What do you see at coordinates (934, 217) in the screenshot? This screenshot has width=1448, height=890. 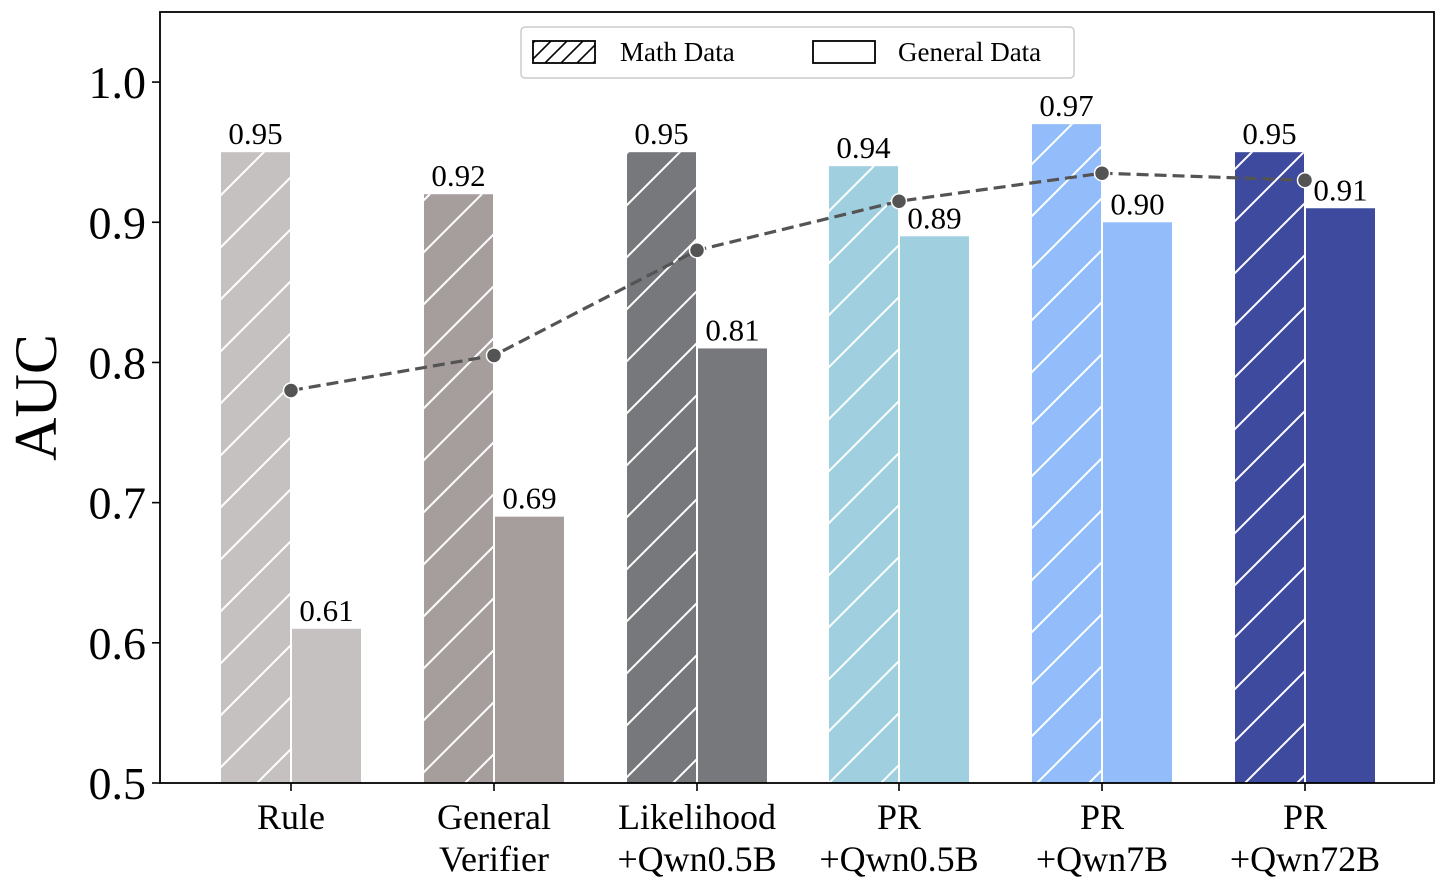 I see `general-data-label-3: 0.89` at bounding box center [934, 217].